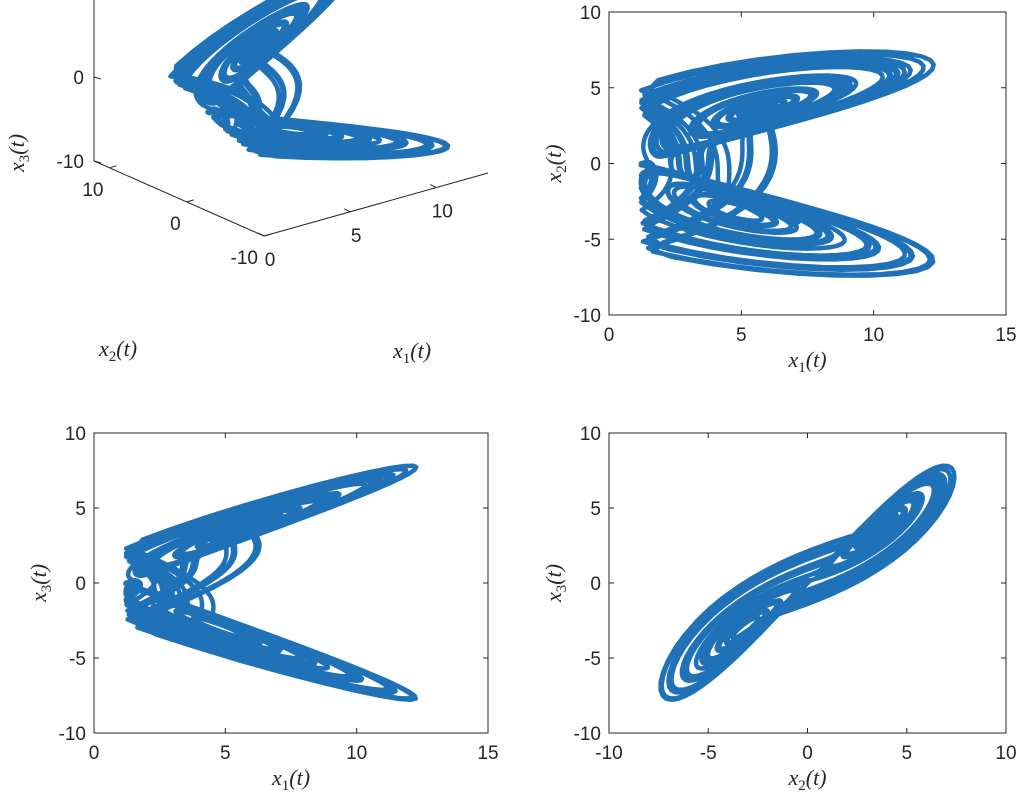 The image size is (1021, 807). Describe the element at coordinates (356, 236) in the screenshot. I see `x1-tick-label-3d: 5` at that location.